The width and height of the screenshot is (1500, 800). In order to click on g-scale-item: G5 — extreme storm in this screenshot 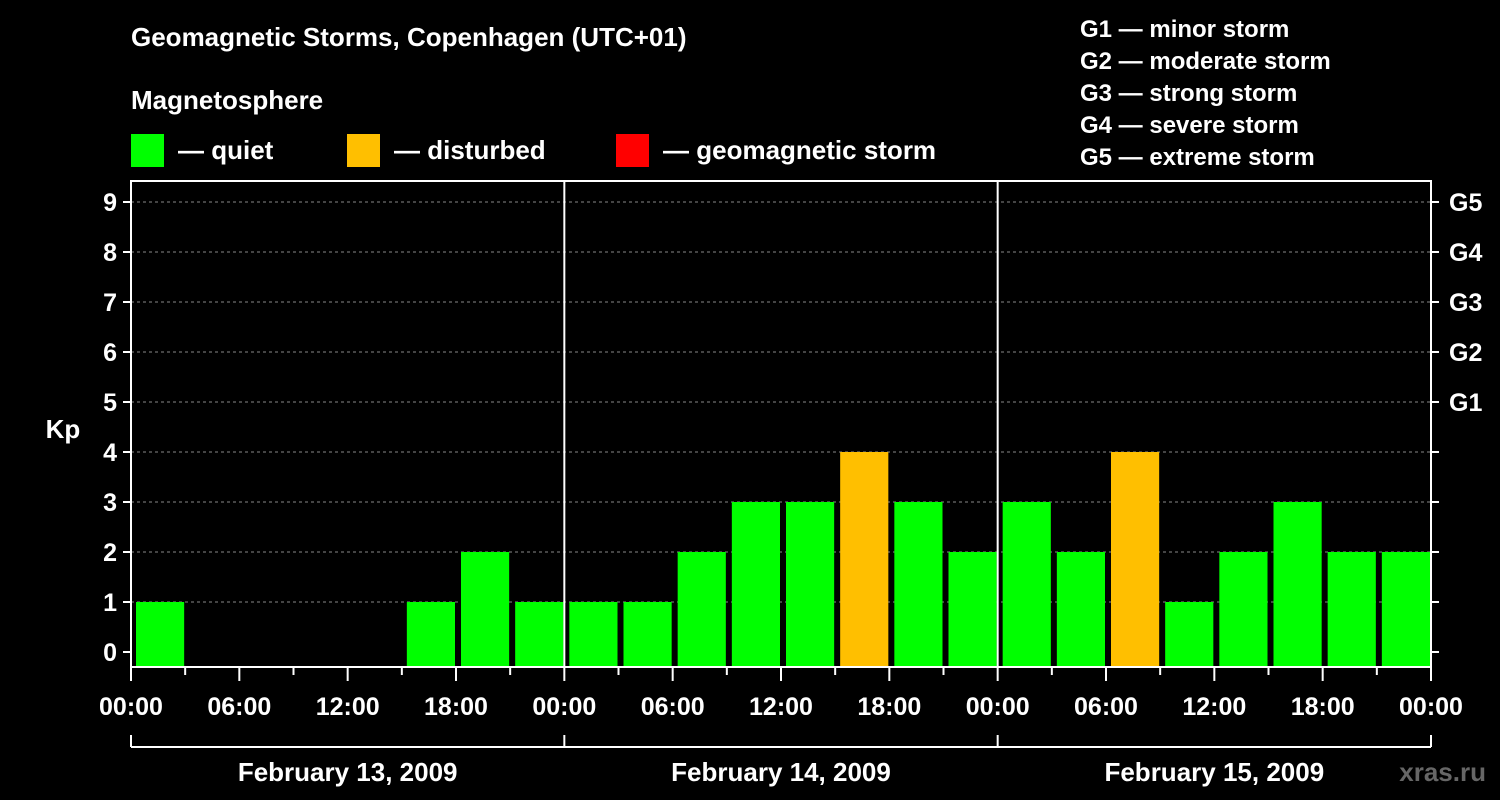, I will do `click(1197, 157)`.